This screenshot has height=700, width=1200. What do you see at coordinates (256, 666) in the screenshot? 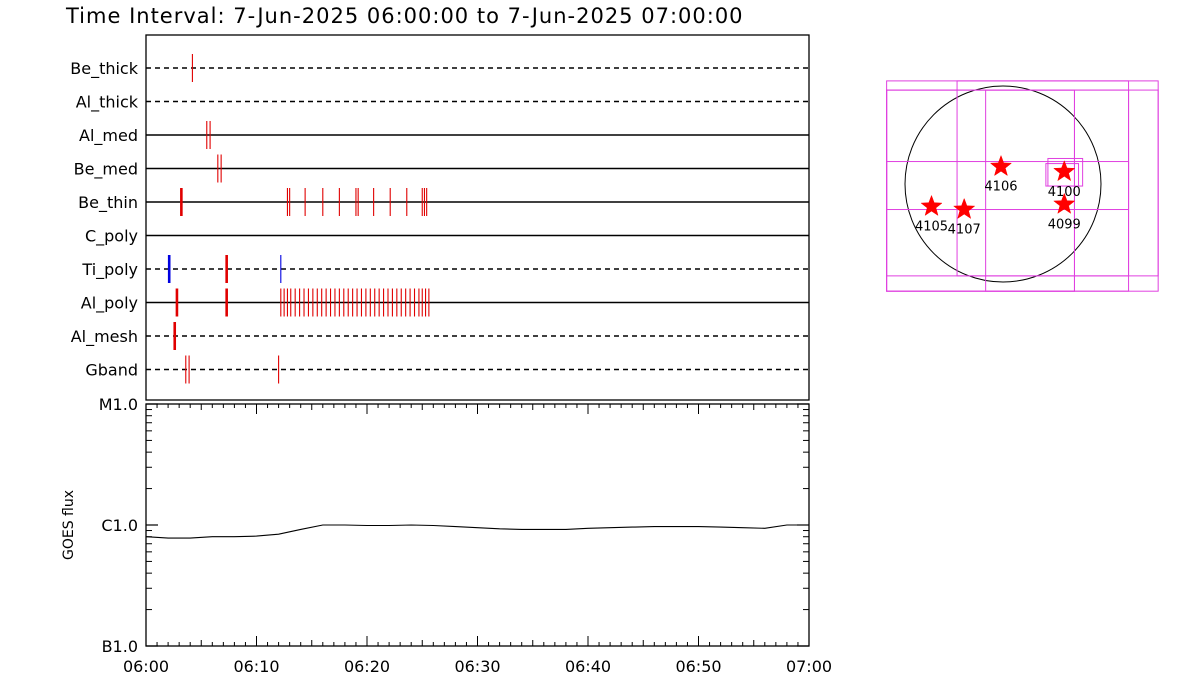
I see `x-tick-label: 06:10` at bounding box center [256, 666].